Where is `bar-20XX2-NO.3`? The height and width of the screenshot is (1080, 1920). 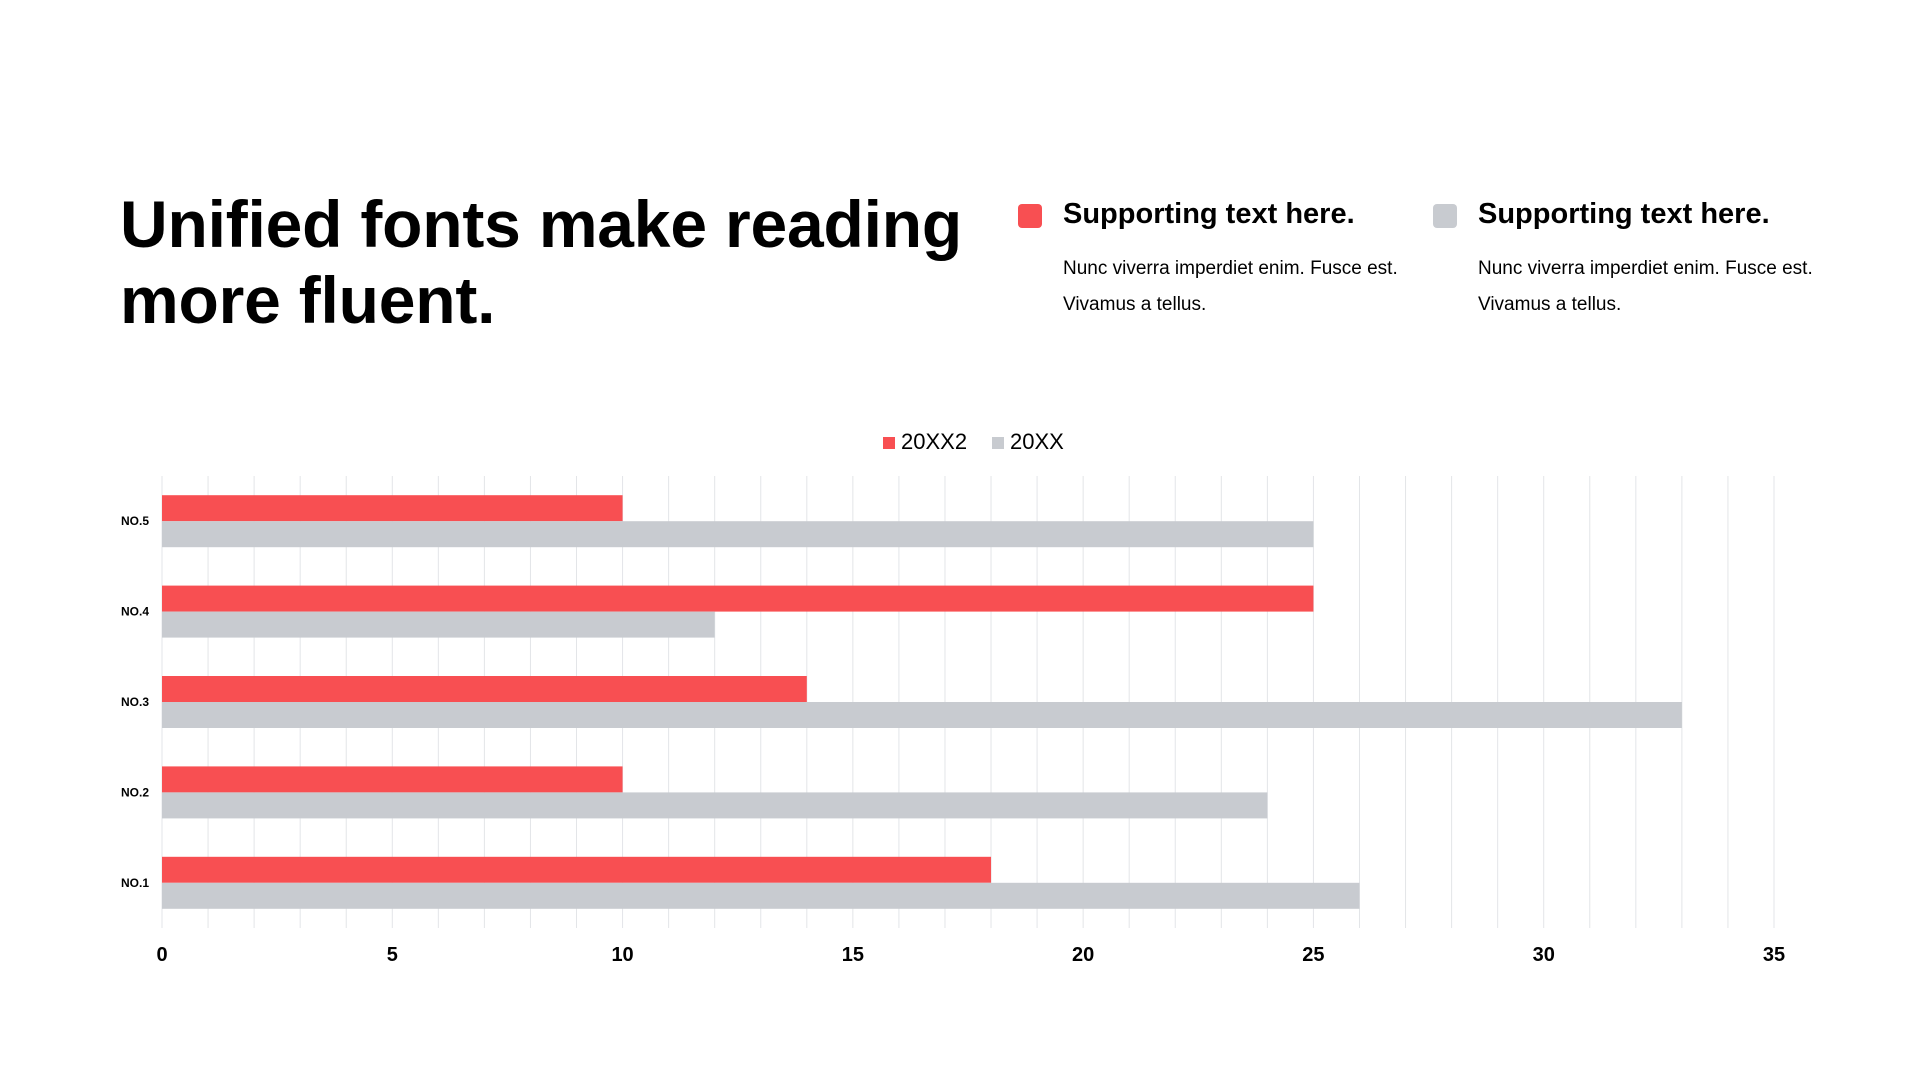
bar-20XX2-NO.3 is located at coordinates (484, 689).